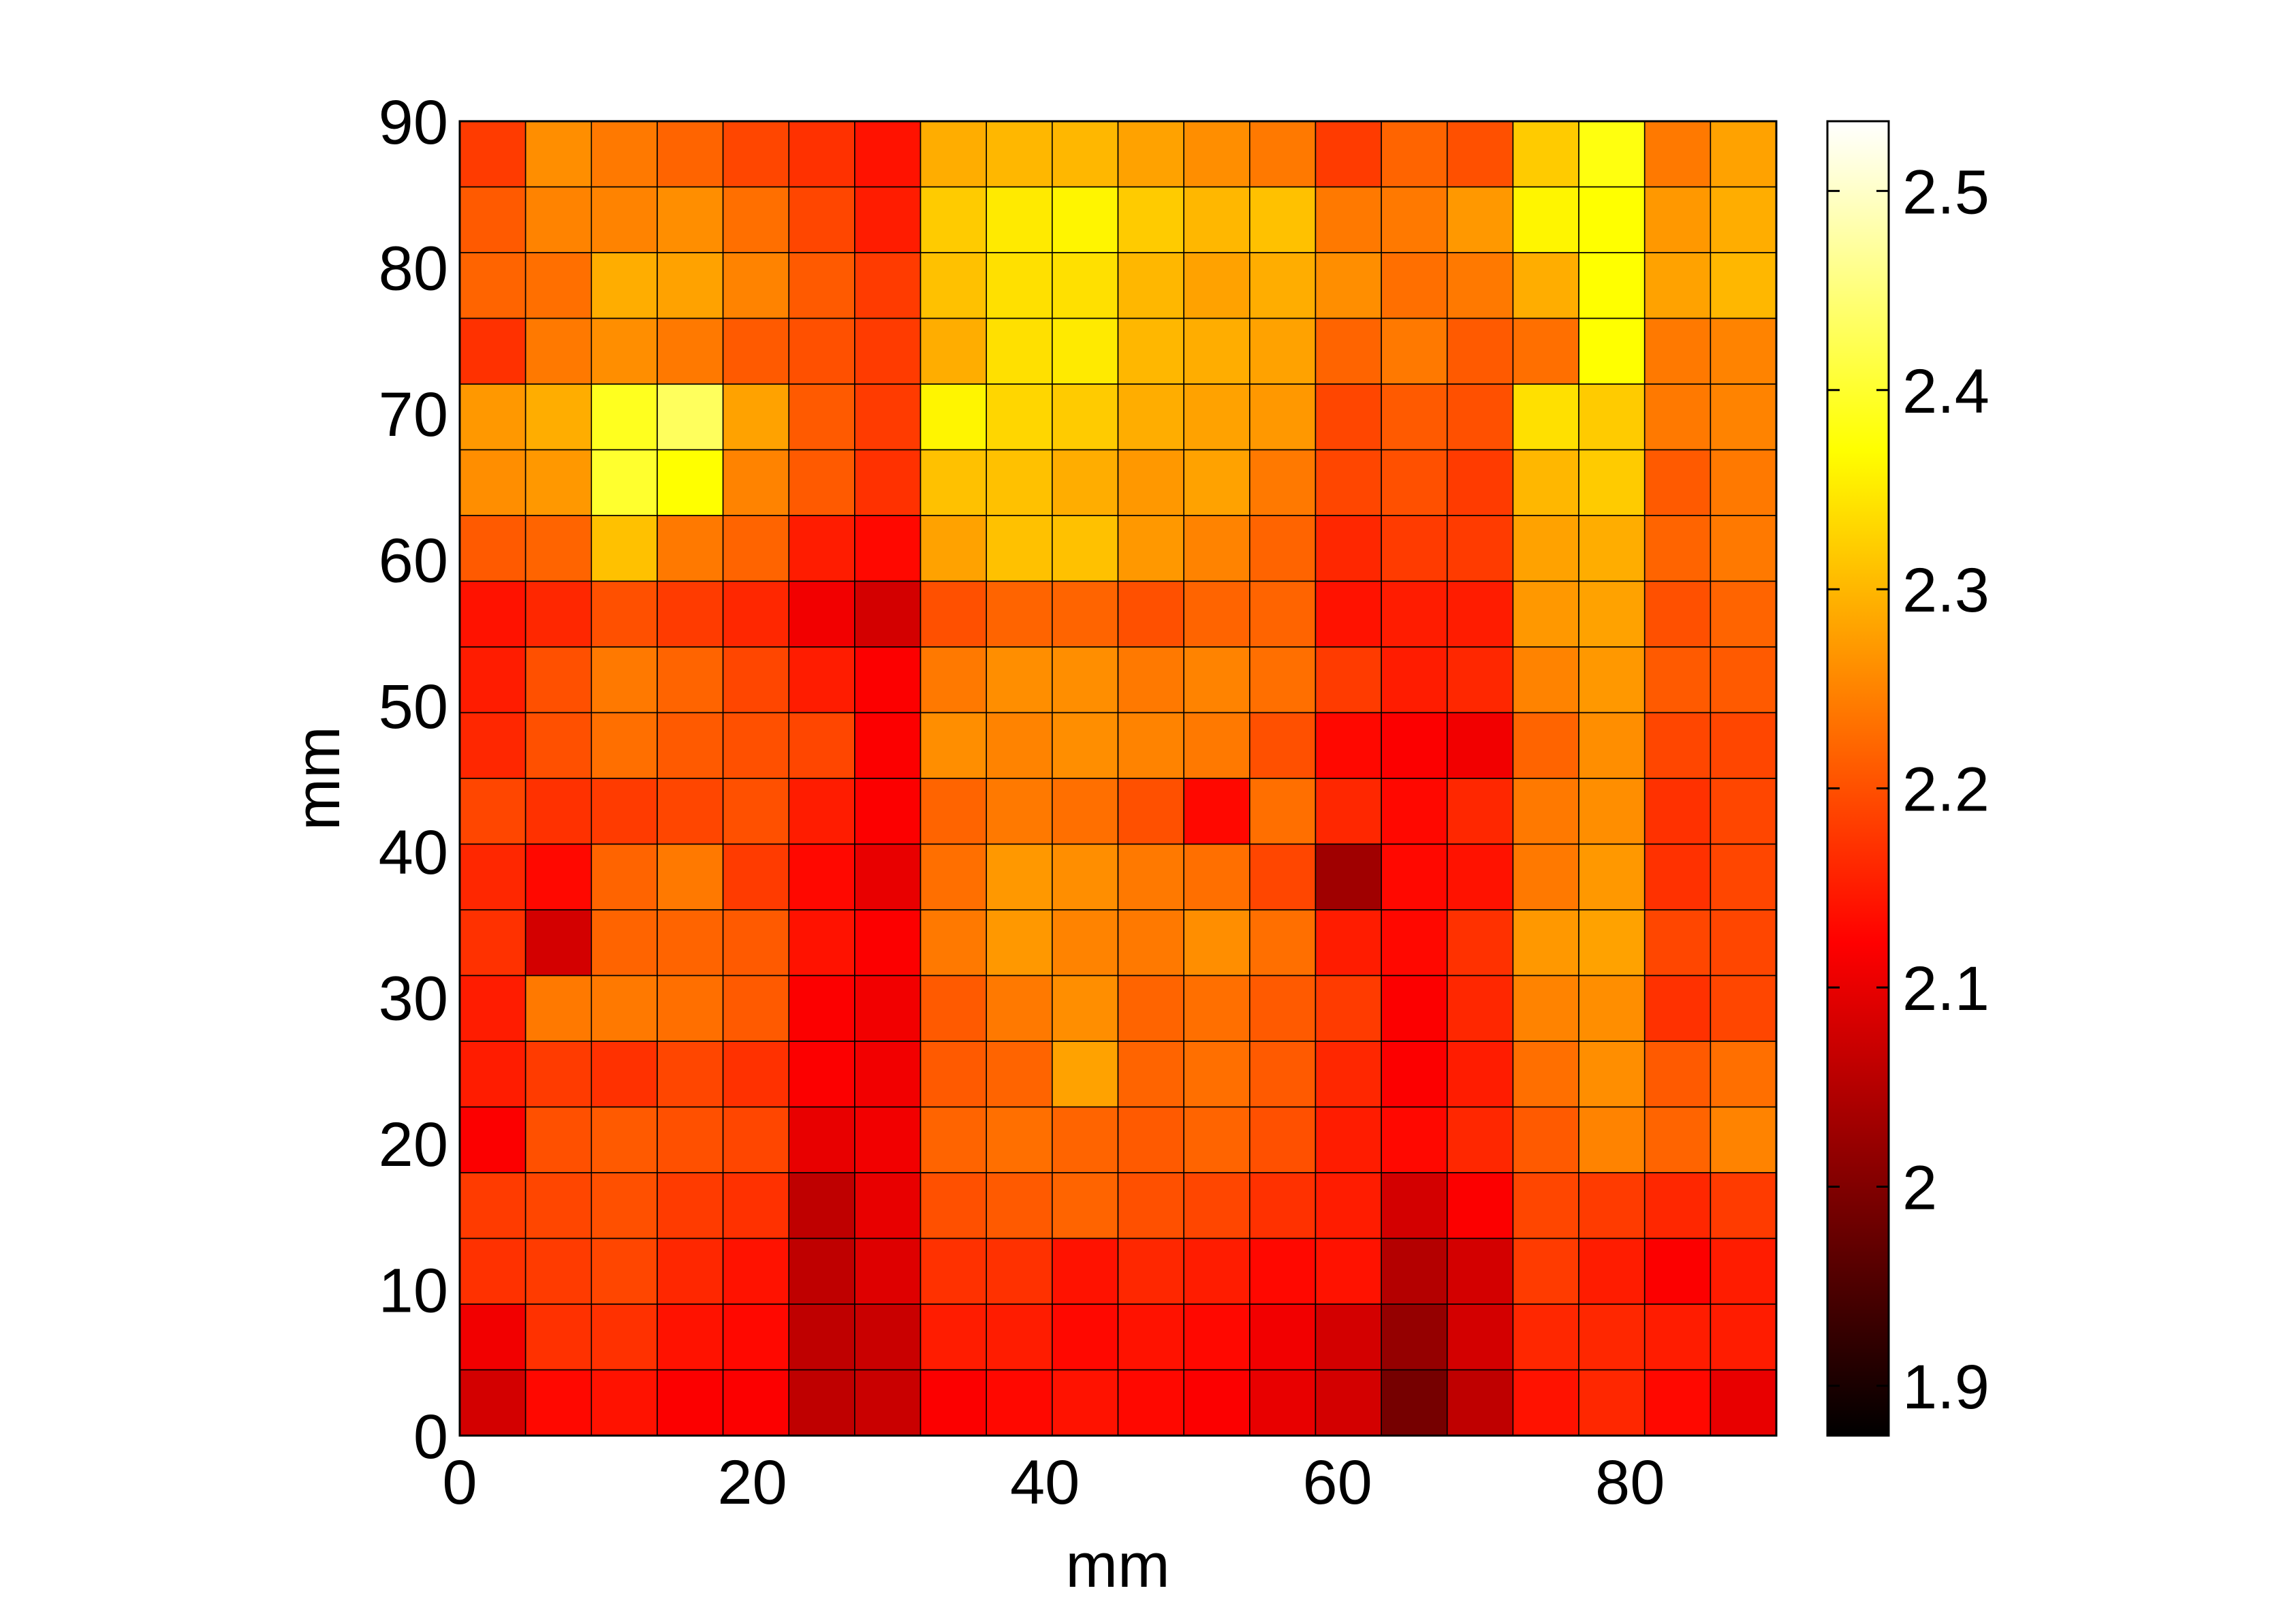 The height and width of the screenshot is (1597, 2296). I want to click on x-axis-ticks: 0 20 40 60 80, so click(1053, 1483).